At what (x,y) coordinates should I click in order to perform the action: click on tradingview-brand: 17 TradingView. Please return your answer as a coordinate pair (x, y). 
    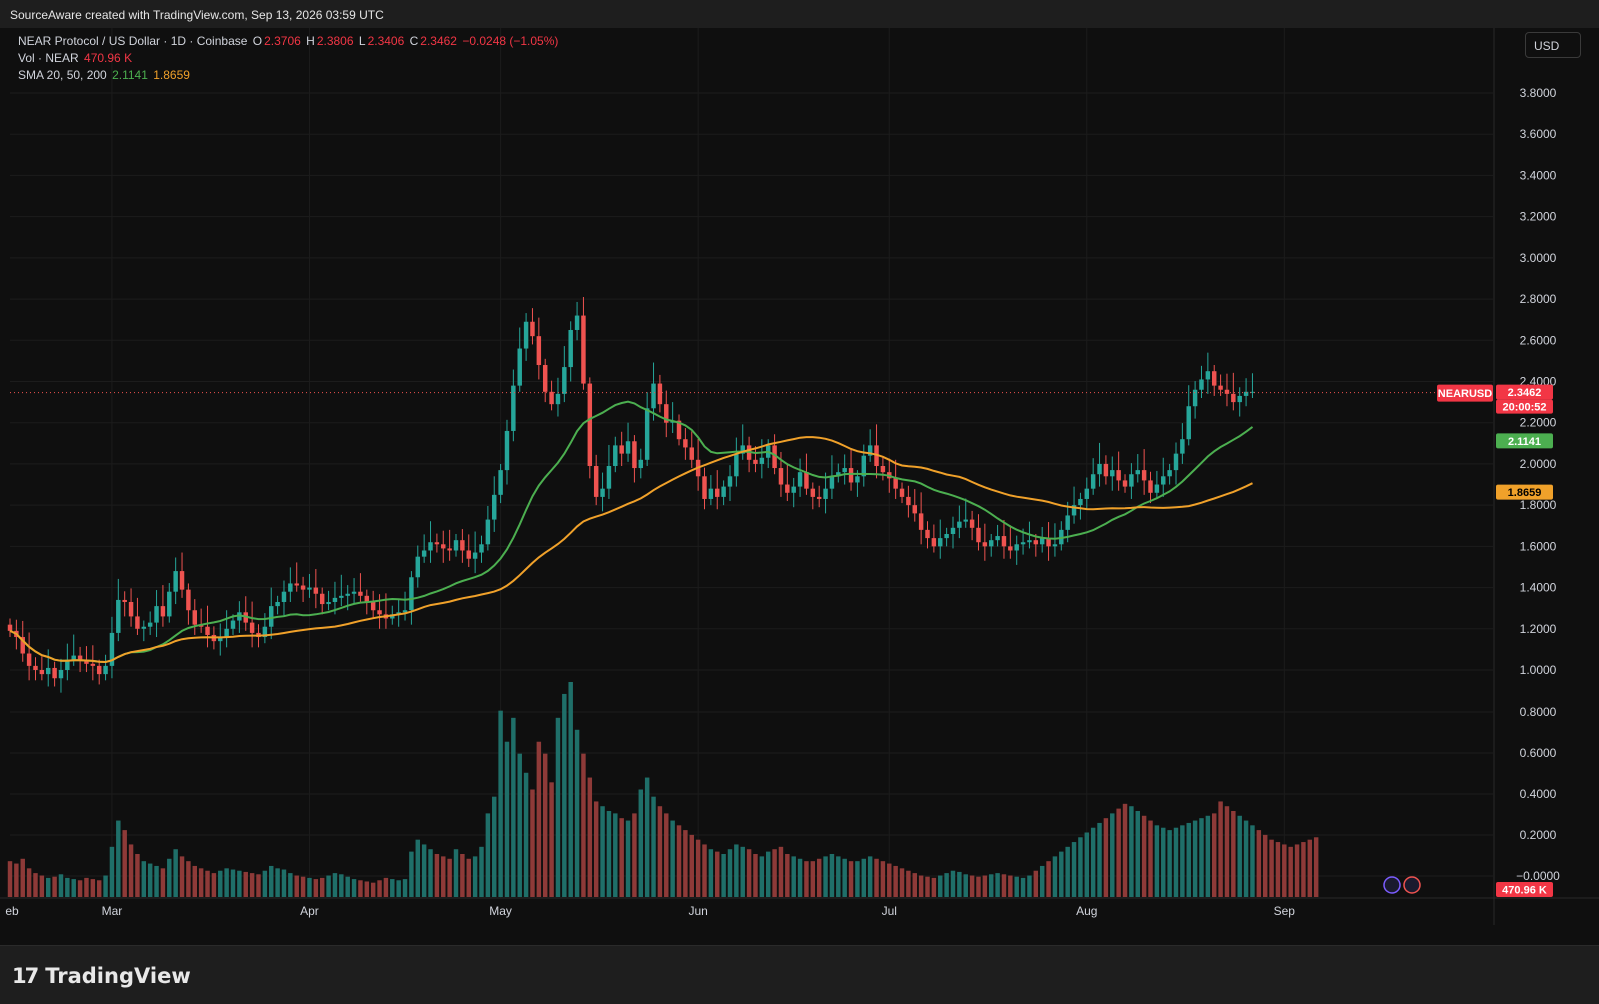
    Looking at the image, I should click on (101, 976).